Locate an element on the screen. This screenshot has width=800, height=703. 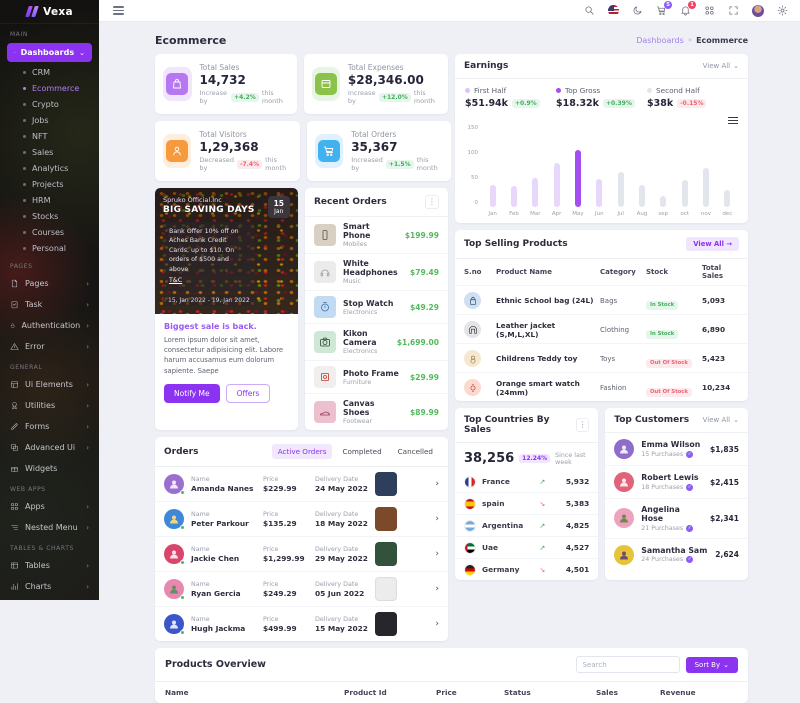
sidebar-item-ui-elements: Ui Elements › is located at coordinates (49, 384).